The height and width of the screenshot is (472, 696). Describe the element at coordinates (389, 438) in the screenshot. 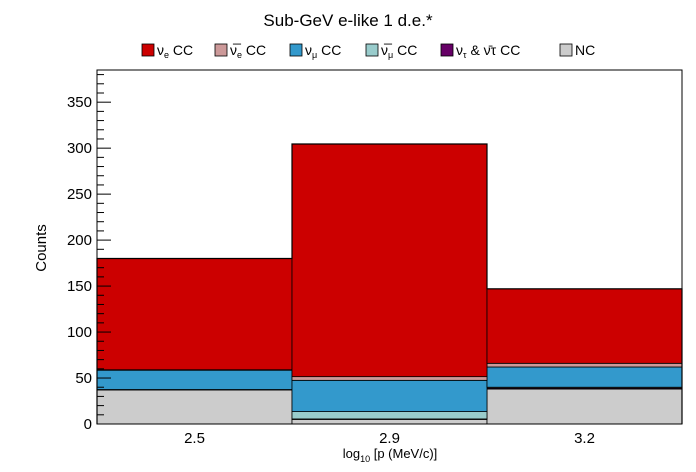

I see `x-tick-label: 2.9` at that location.